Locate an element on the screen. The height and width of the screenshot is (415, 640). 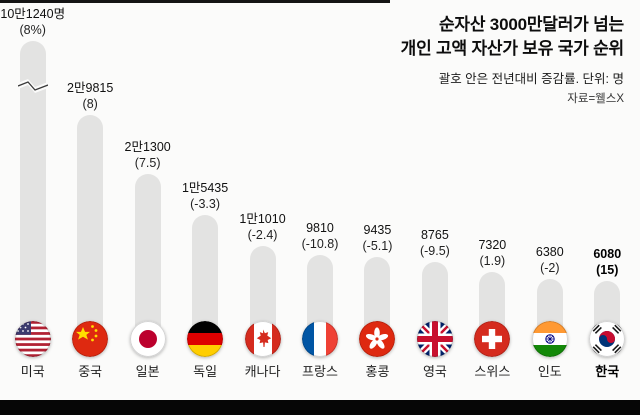
value-label: 10만1240명 is located at coordinates (33, 13).